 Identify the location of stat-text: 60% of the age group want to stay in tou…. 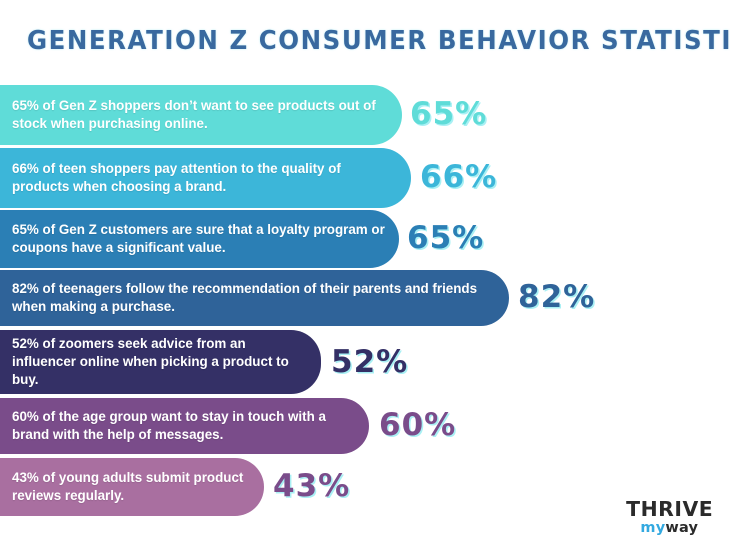
(169, 425).